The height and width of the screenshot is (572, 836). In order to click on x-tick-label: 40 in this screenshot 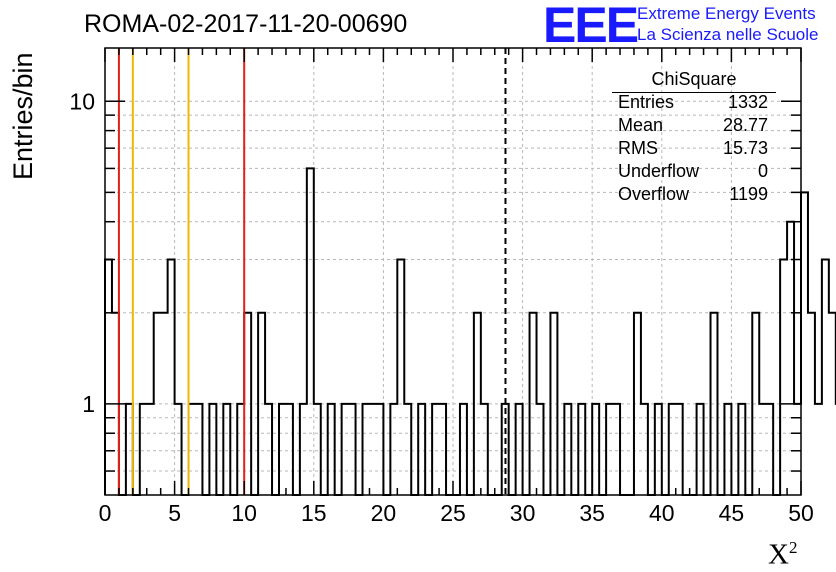, I will do `click(662, 513)`.